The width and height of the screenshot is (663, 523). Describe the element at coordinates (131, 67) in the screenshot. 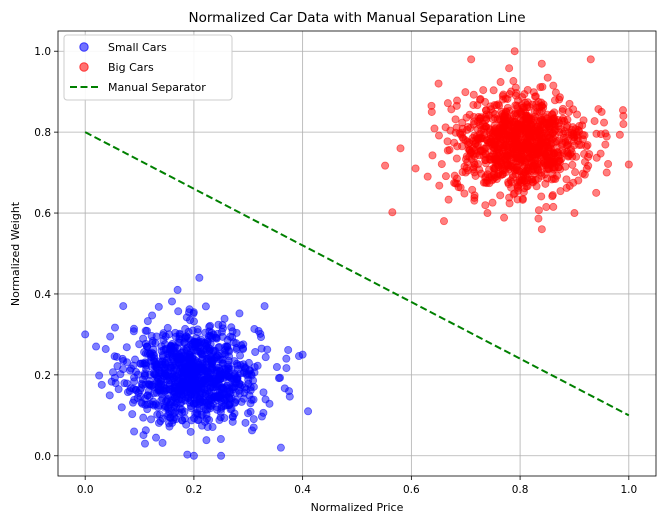

I see `legend-label-big-cars: Big Cars` at that location.